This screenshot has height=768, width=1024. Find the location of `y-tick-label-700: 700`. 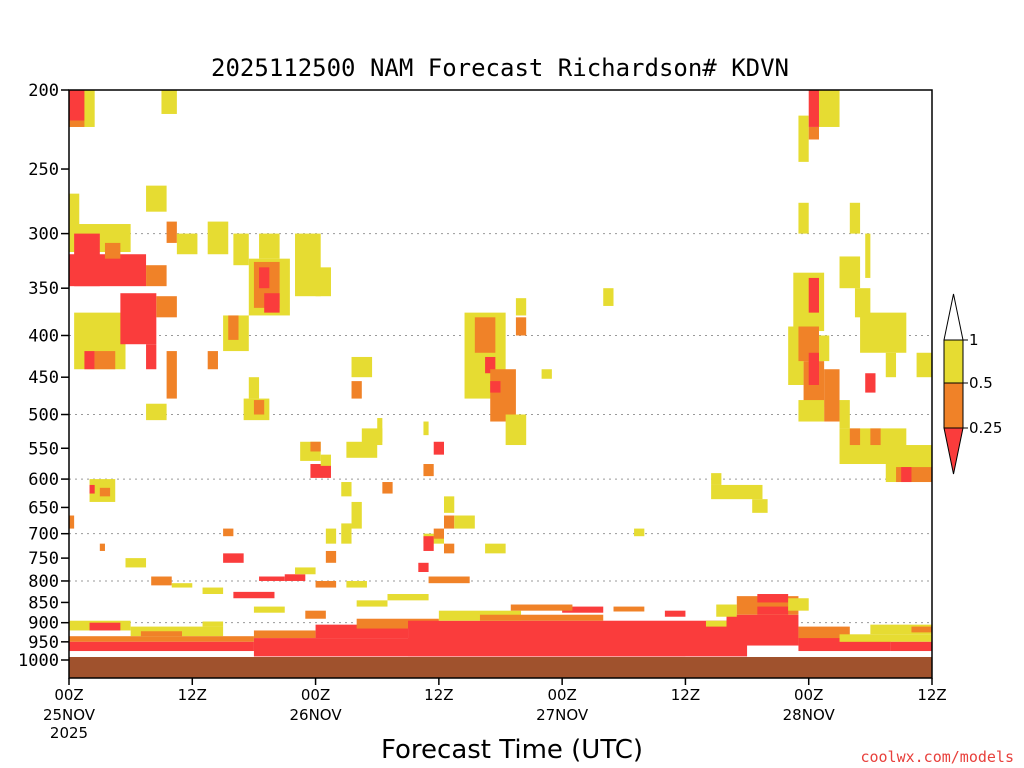

y-tick-label-700: 700 is located at coordinates (43, 535).